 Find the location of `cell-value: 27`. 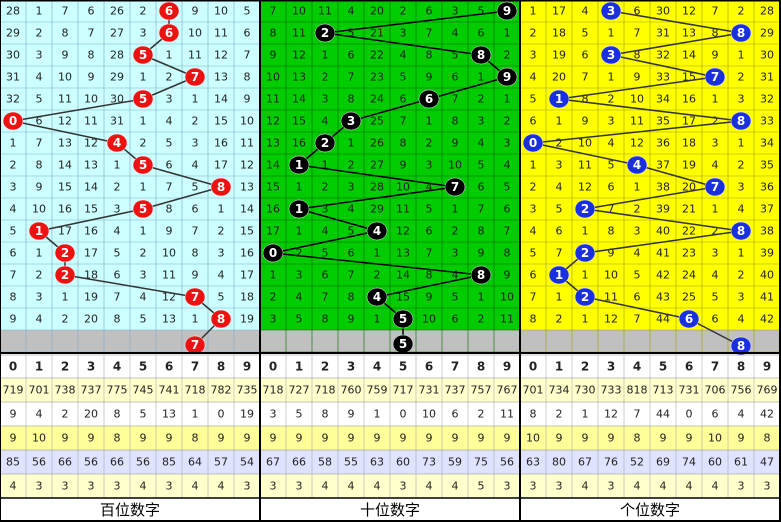

cell-value: 27 is located at coordinates (117, 33).